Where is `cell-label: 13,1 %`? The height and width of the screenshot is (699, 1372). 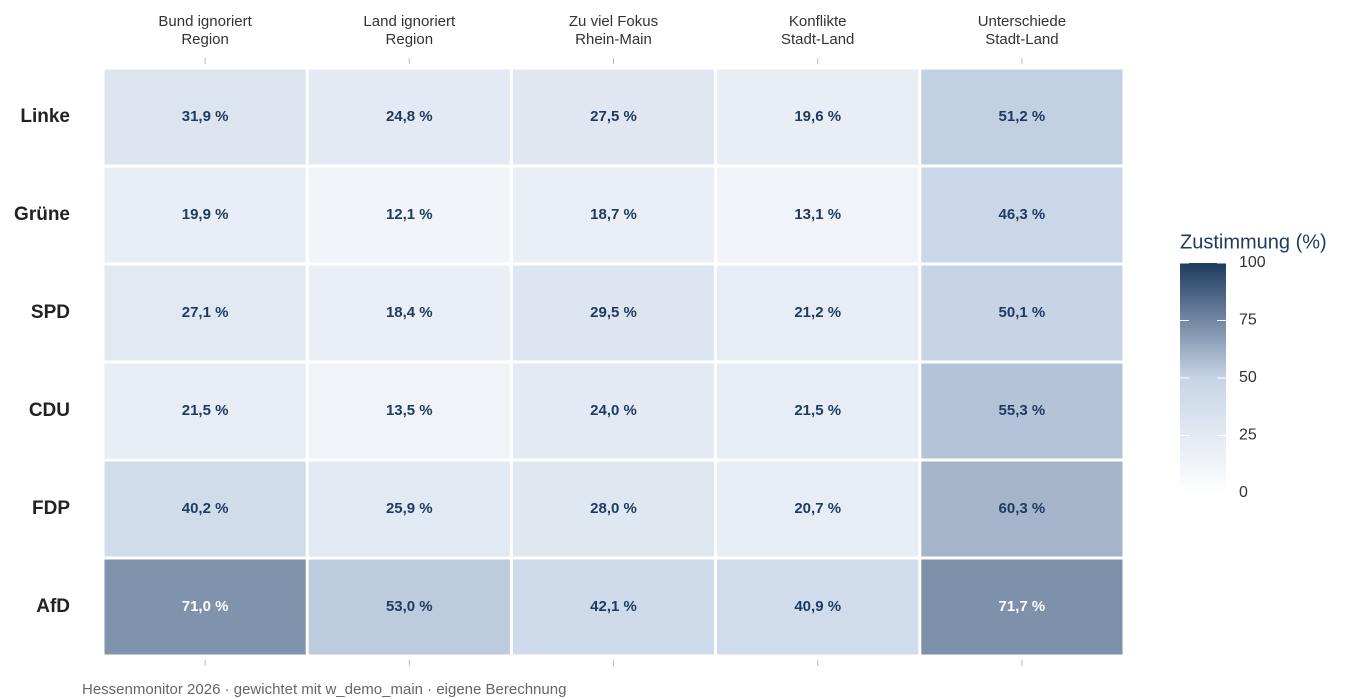
cell-label: 13,1 % is located at coordinates (817, 214).